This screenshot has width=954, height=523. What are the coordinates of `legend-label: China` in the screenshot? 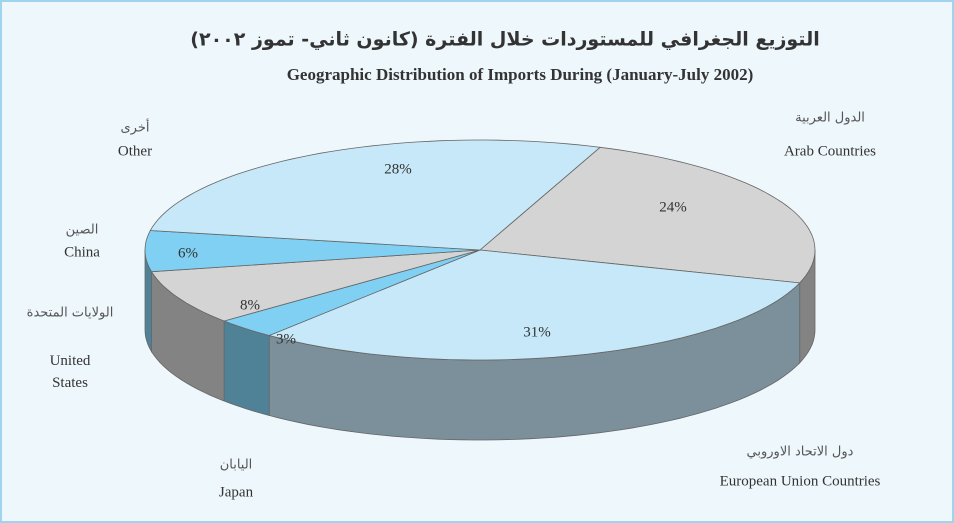 It's located at (82, 252).